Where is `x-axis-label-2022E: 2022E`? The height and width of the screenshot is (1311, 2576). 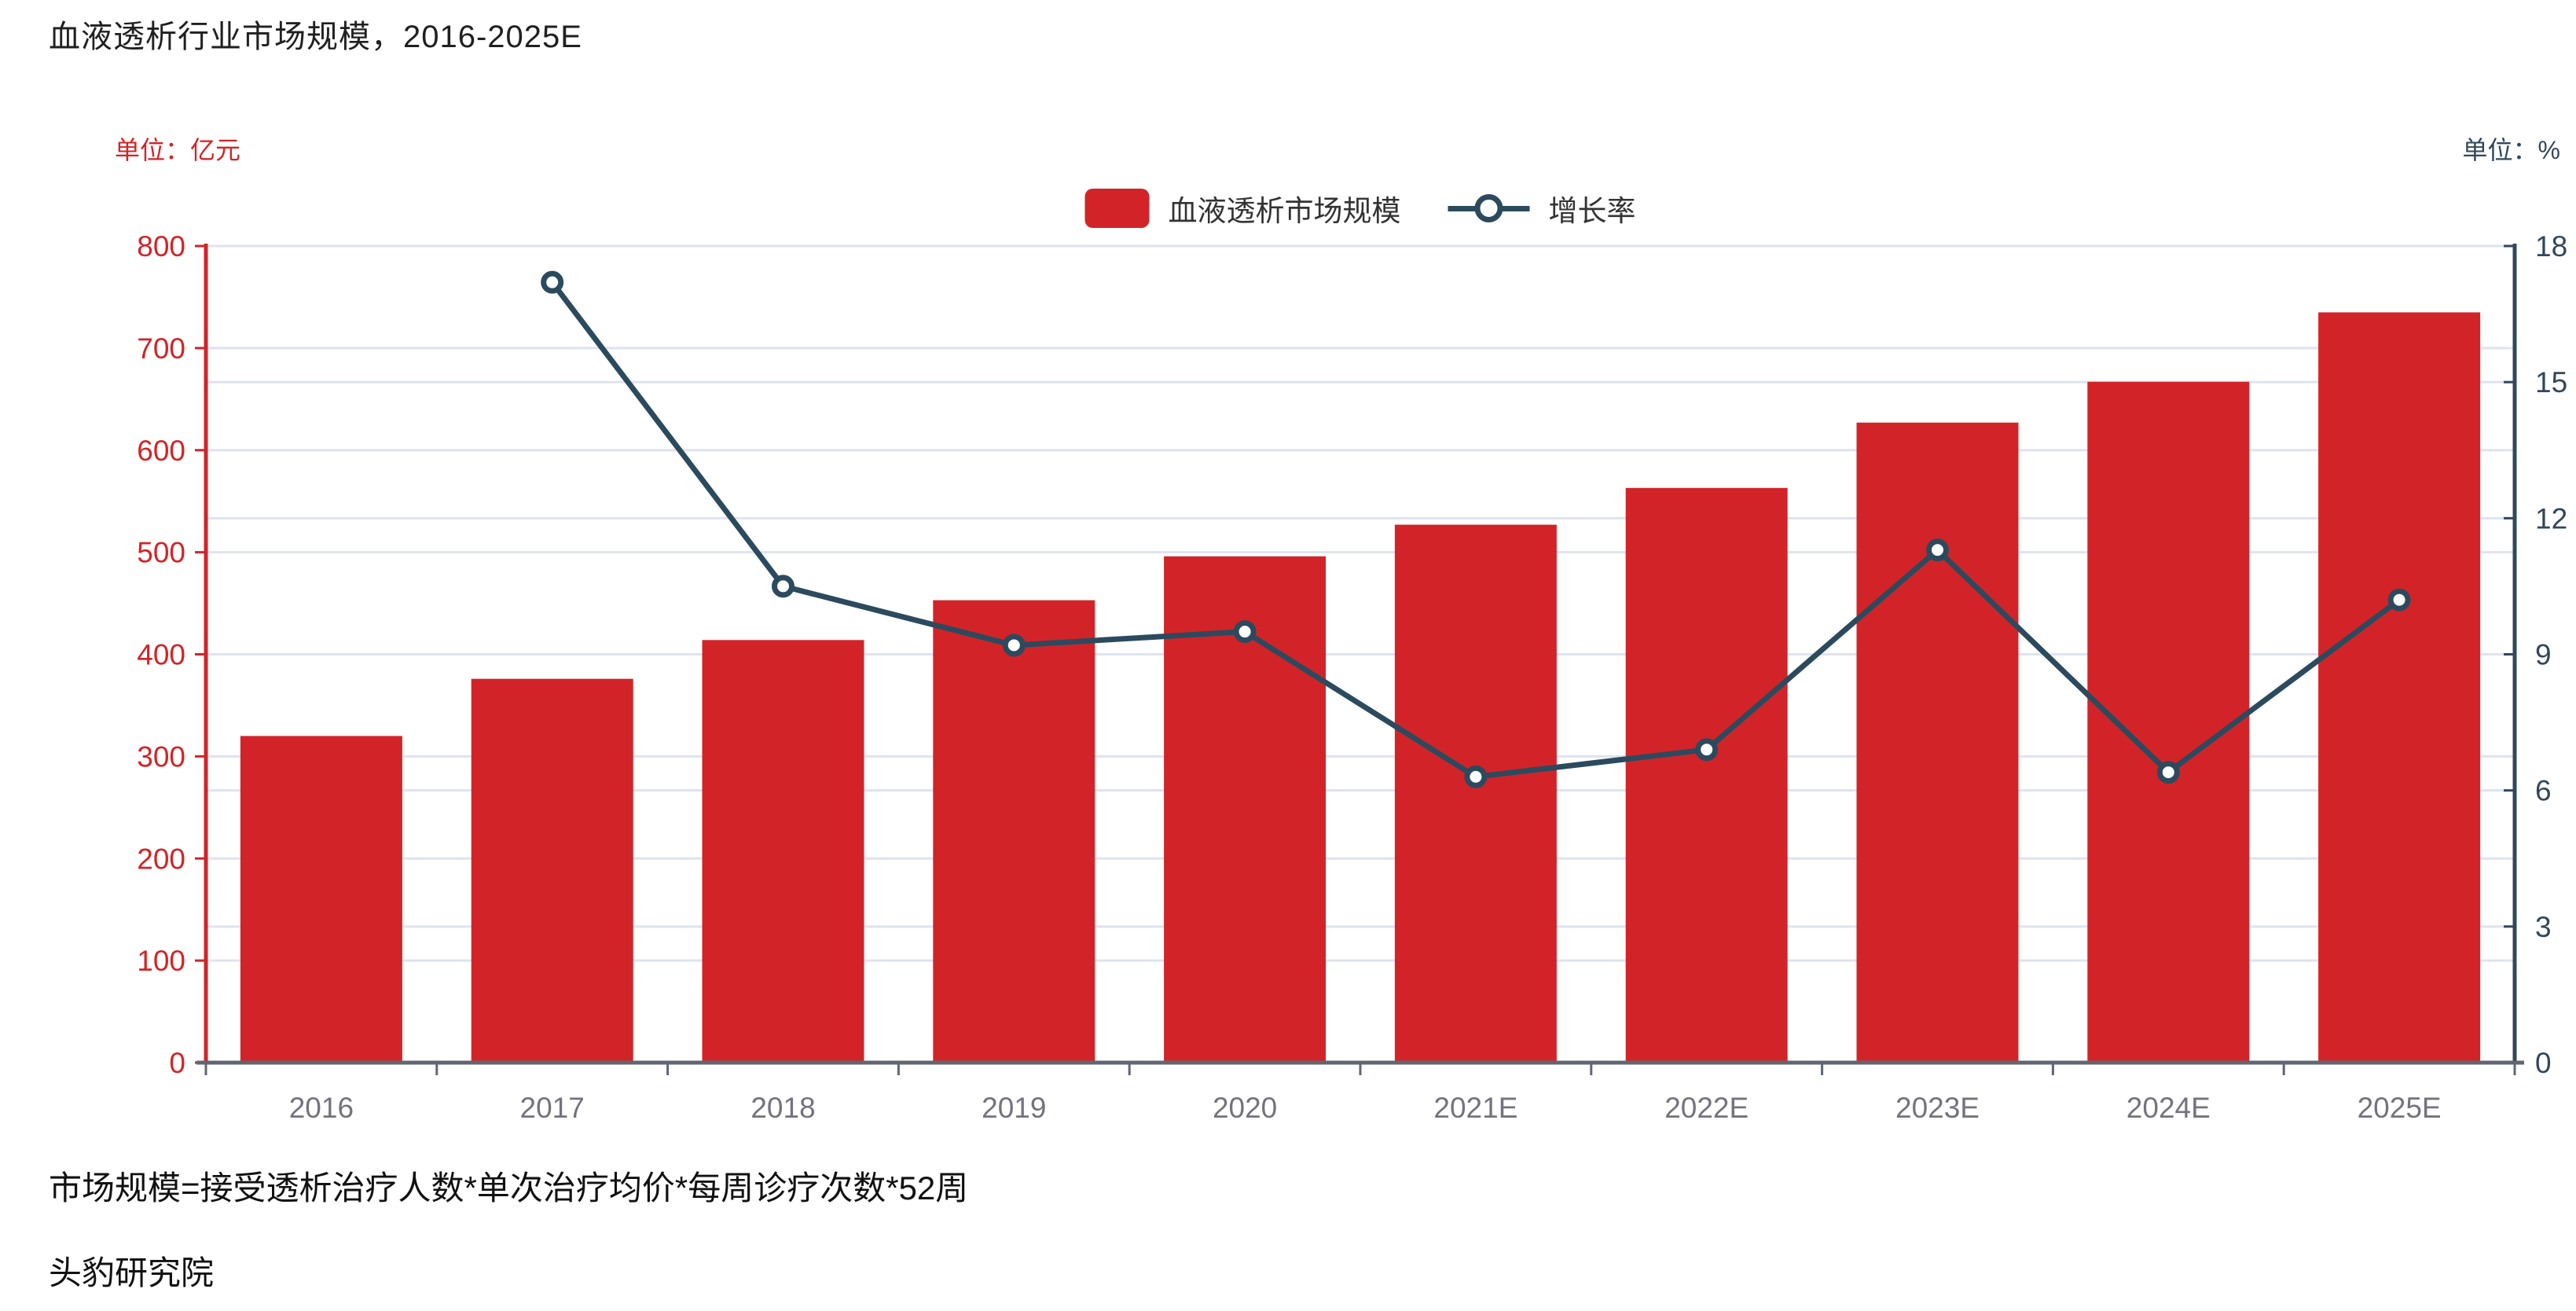 x-axis-label-2022E: 2022E is located at coordinates (1707, 1108).